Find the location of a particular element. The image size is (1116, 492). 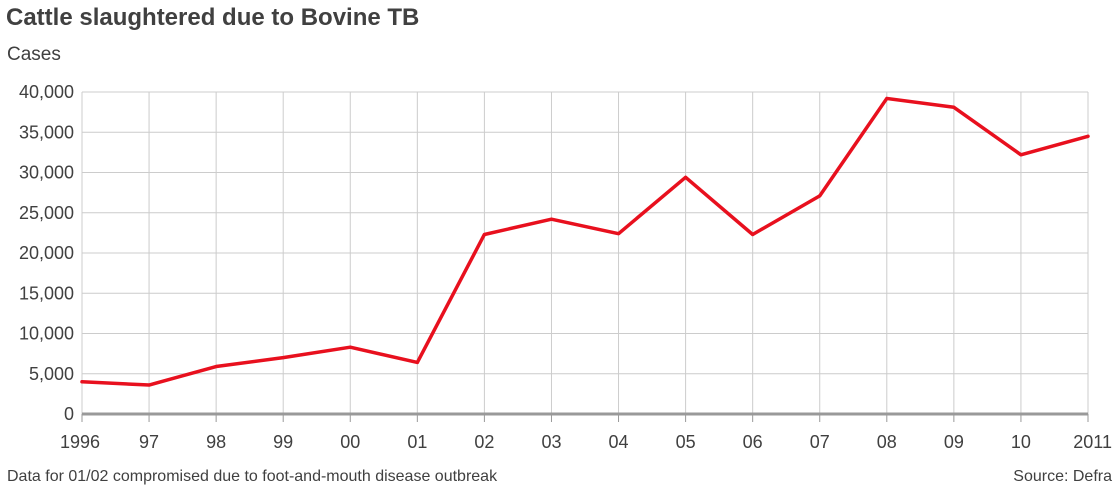

axis-layer is located at coordinates (585, 417).